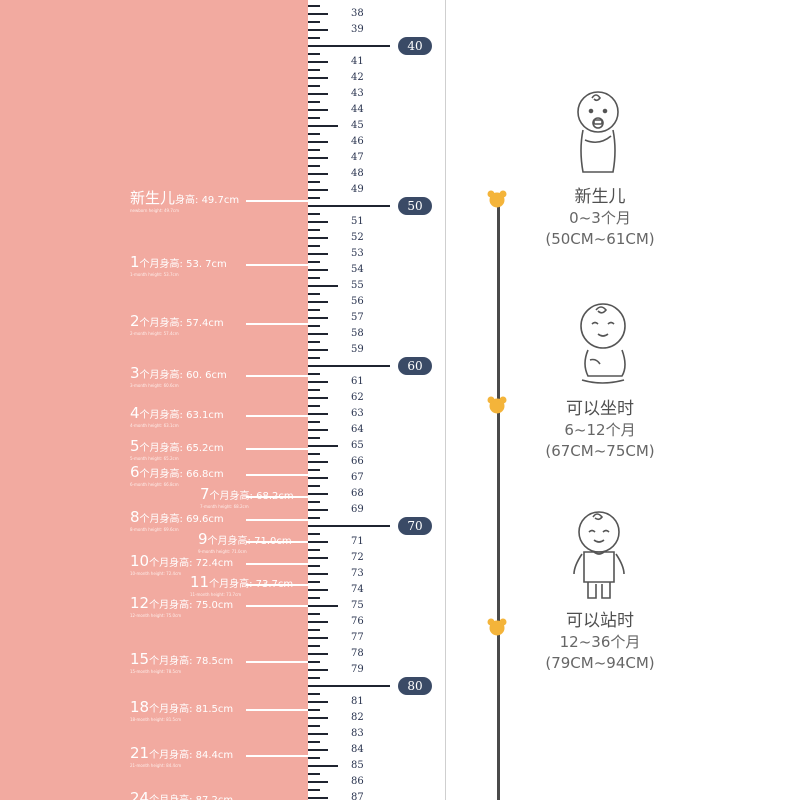  I want to click on stage-months: 6~12个月, so click(600, 430).